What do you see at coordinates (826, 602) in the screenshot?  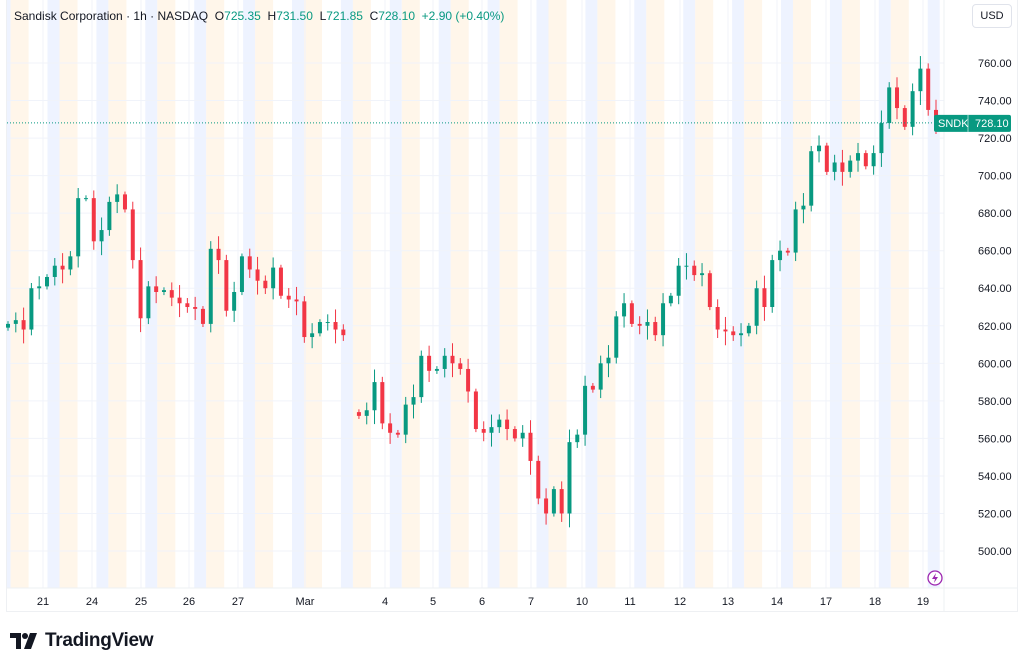 I see `x-tick-label: 17` at bounding box center [826, 602].